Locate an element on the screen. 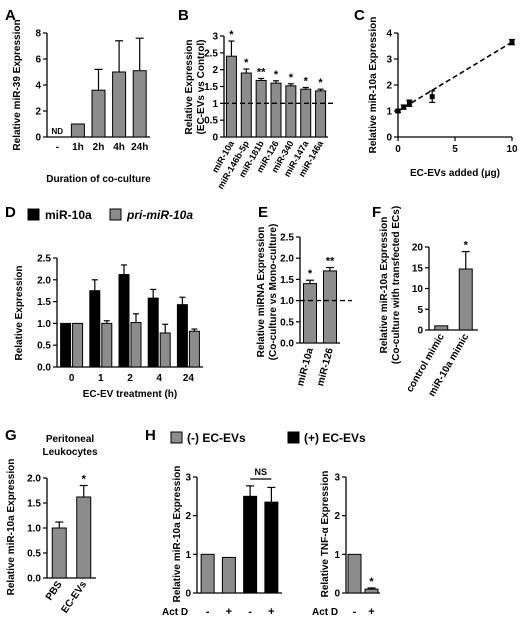 The height and width of the screenshot is (630, 520). fit-line is located at coordinates (455, 76).